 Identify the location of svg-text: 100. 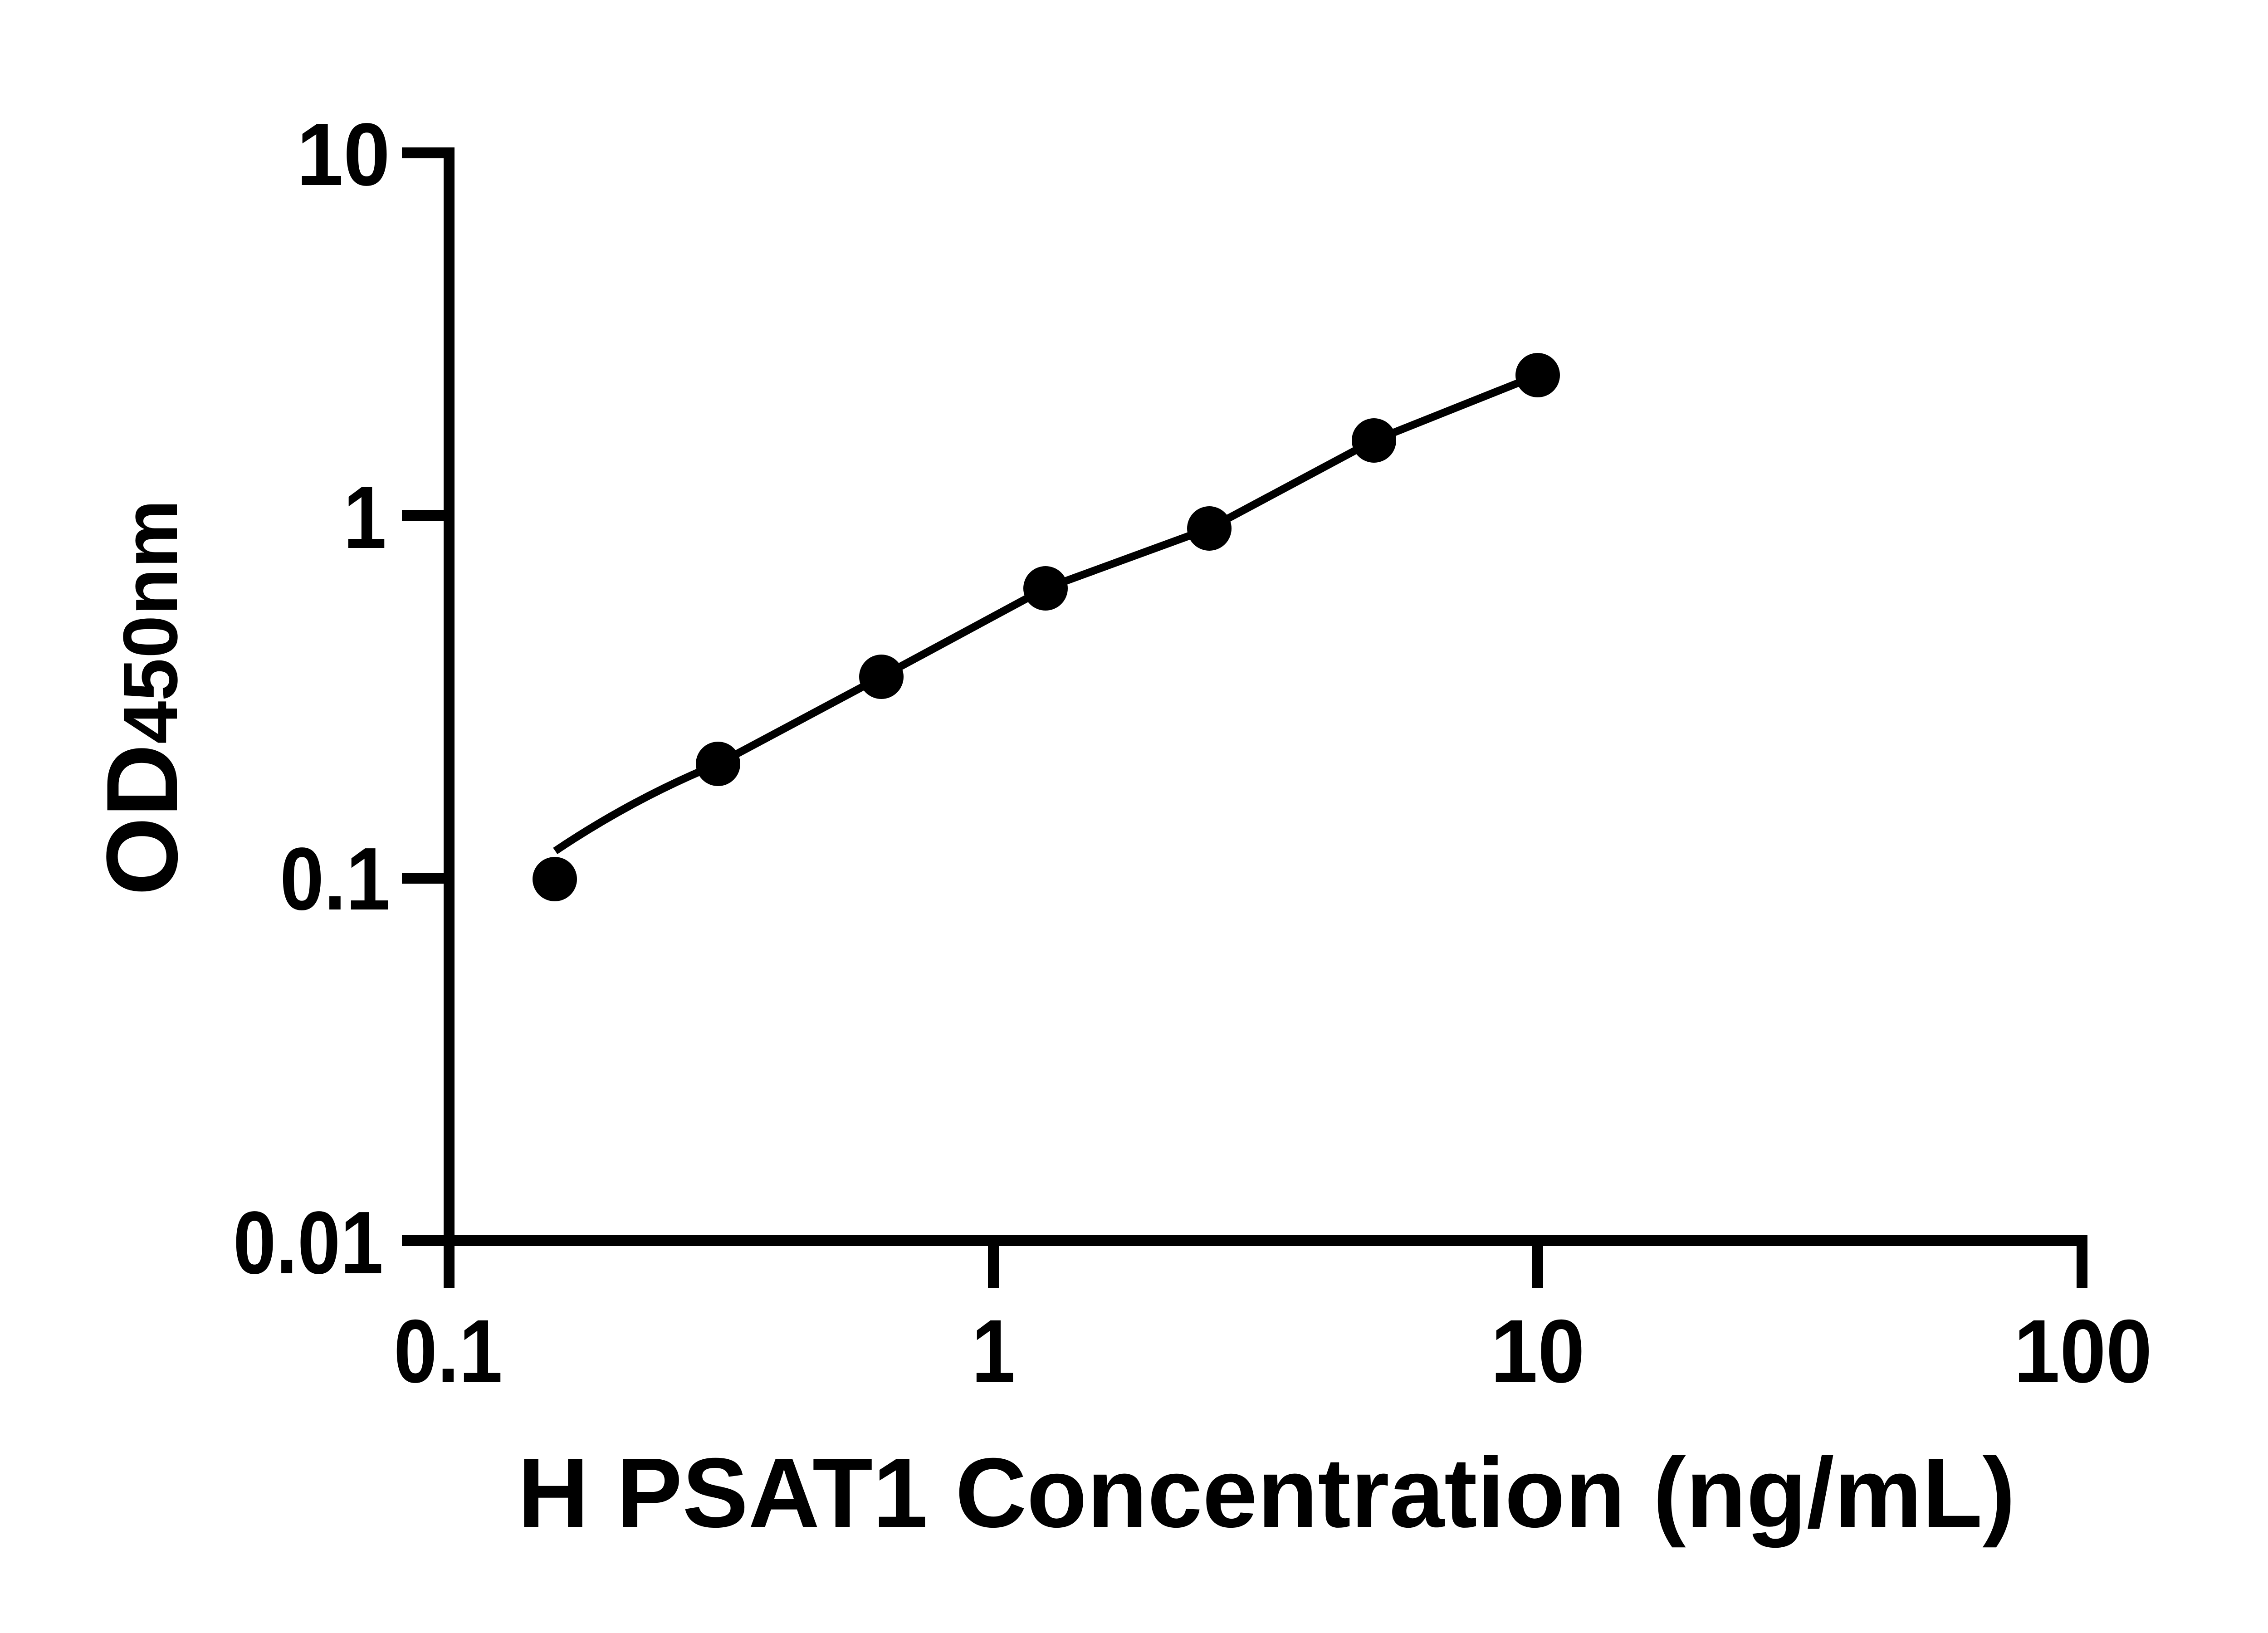
(2083, 1351).